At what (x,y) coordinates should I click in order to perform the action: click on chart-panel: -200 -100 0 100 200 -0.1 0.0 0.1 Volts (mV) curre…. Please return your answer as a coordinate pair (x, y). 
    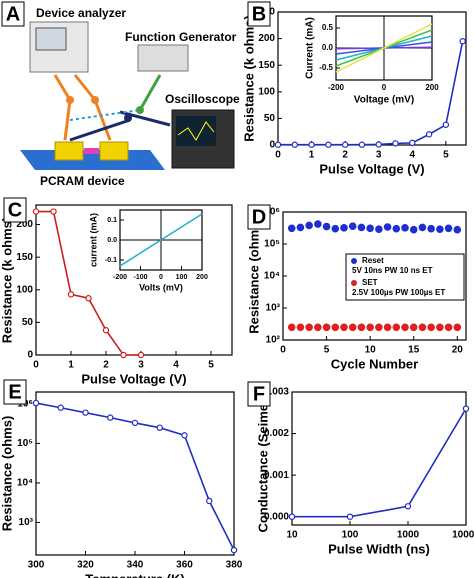
    Looking at the image, I should click on (148, 250).